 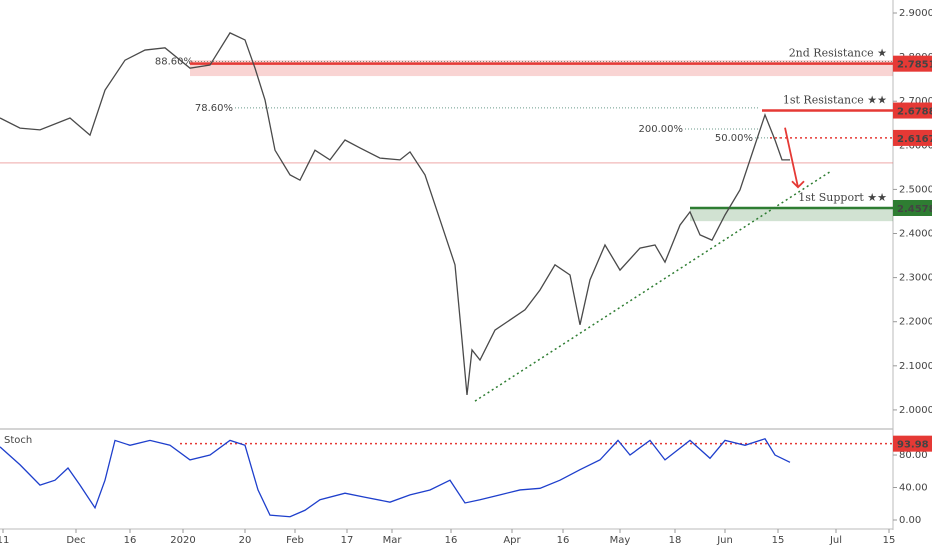 I want to click on x-tick-label: Jul, so click(x=835, y=540).